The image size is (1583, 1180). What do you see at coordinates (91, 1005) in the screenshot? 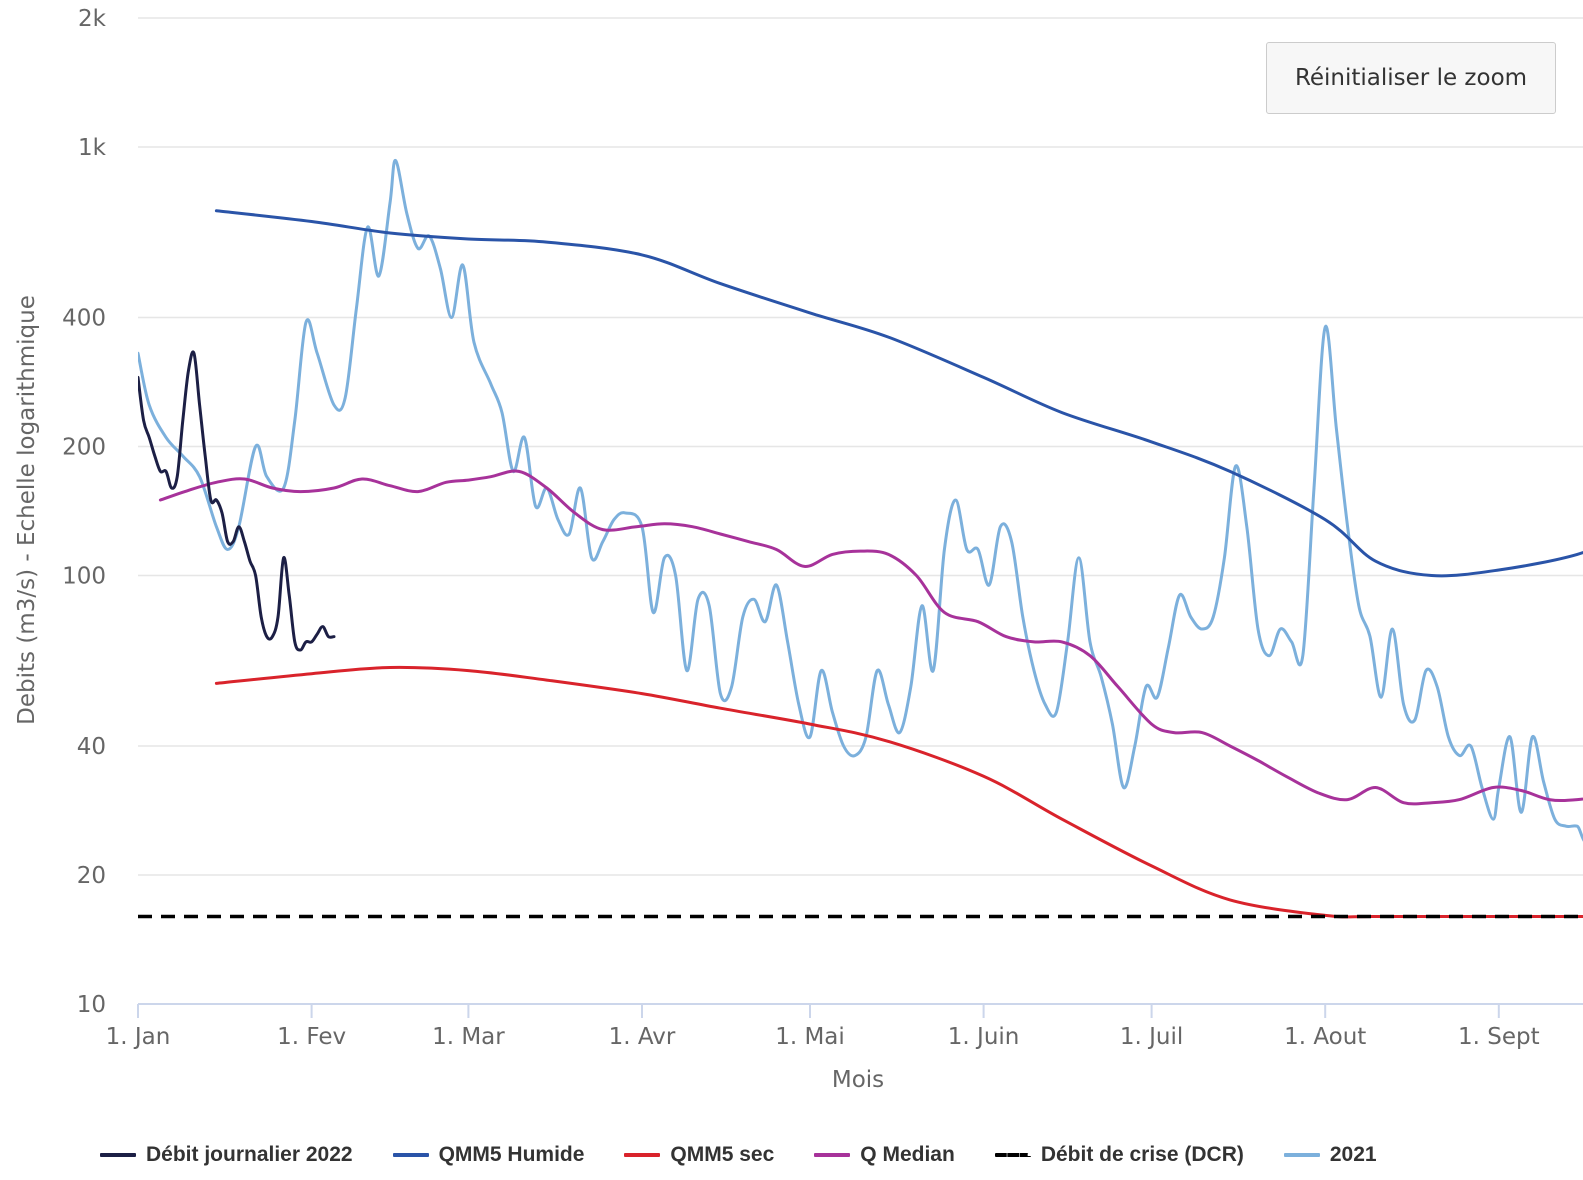
I see `y-tick-label: 10` at bounding box center [91, 1005].